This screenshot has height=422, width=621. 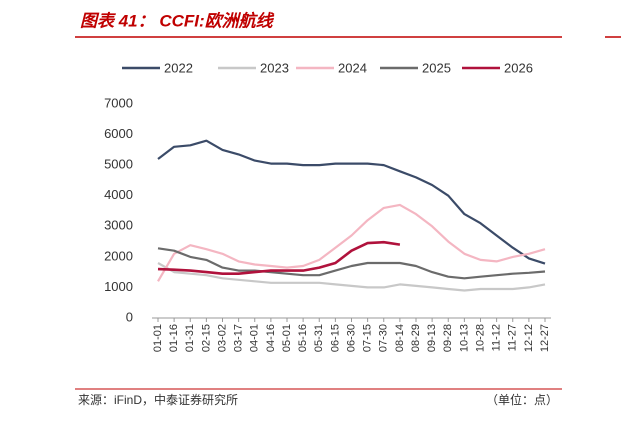 What do you see at coordinates (513, 337) in the screenshot?
I see `x-tick-label: 11-27` at bounding box center [513, 337].